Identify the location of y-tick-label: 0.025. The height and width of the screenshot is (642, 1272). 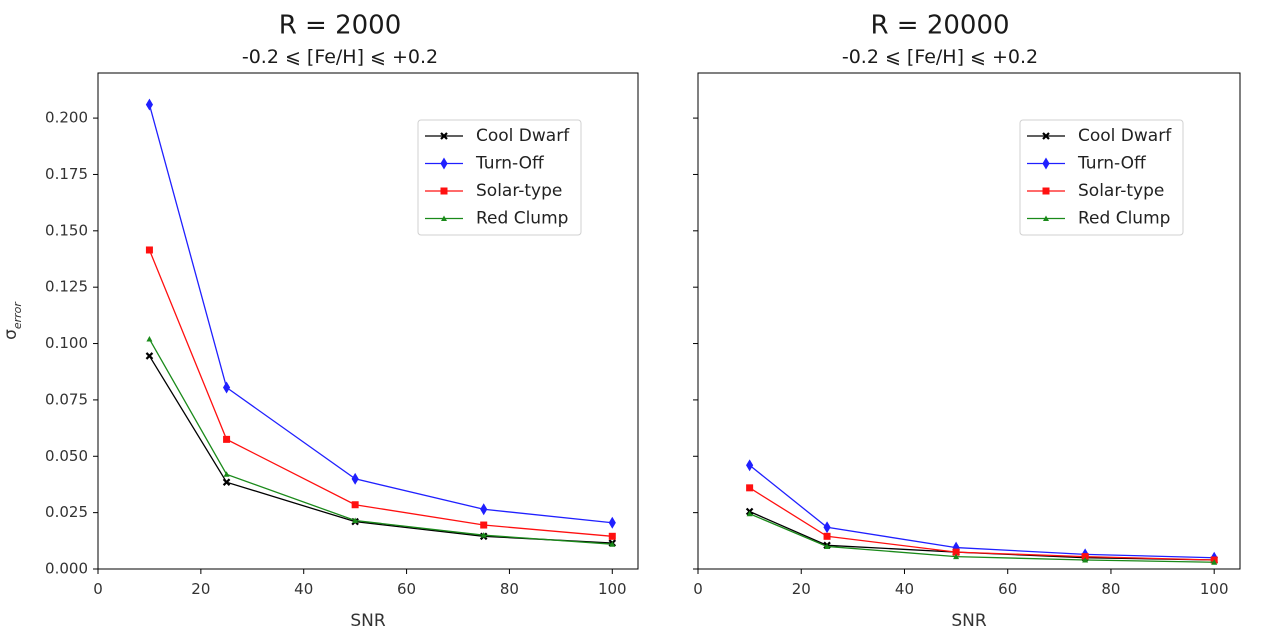
(66, 512).